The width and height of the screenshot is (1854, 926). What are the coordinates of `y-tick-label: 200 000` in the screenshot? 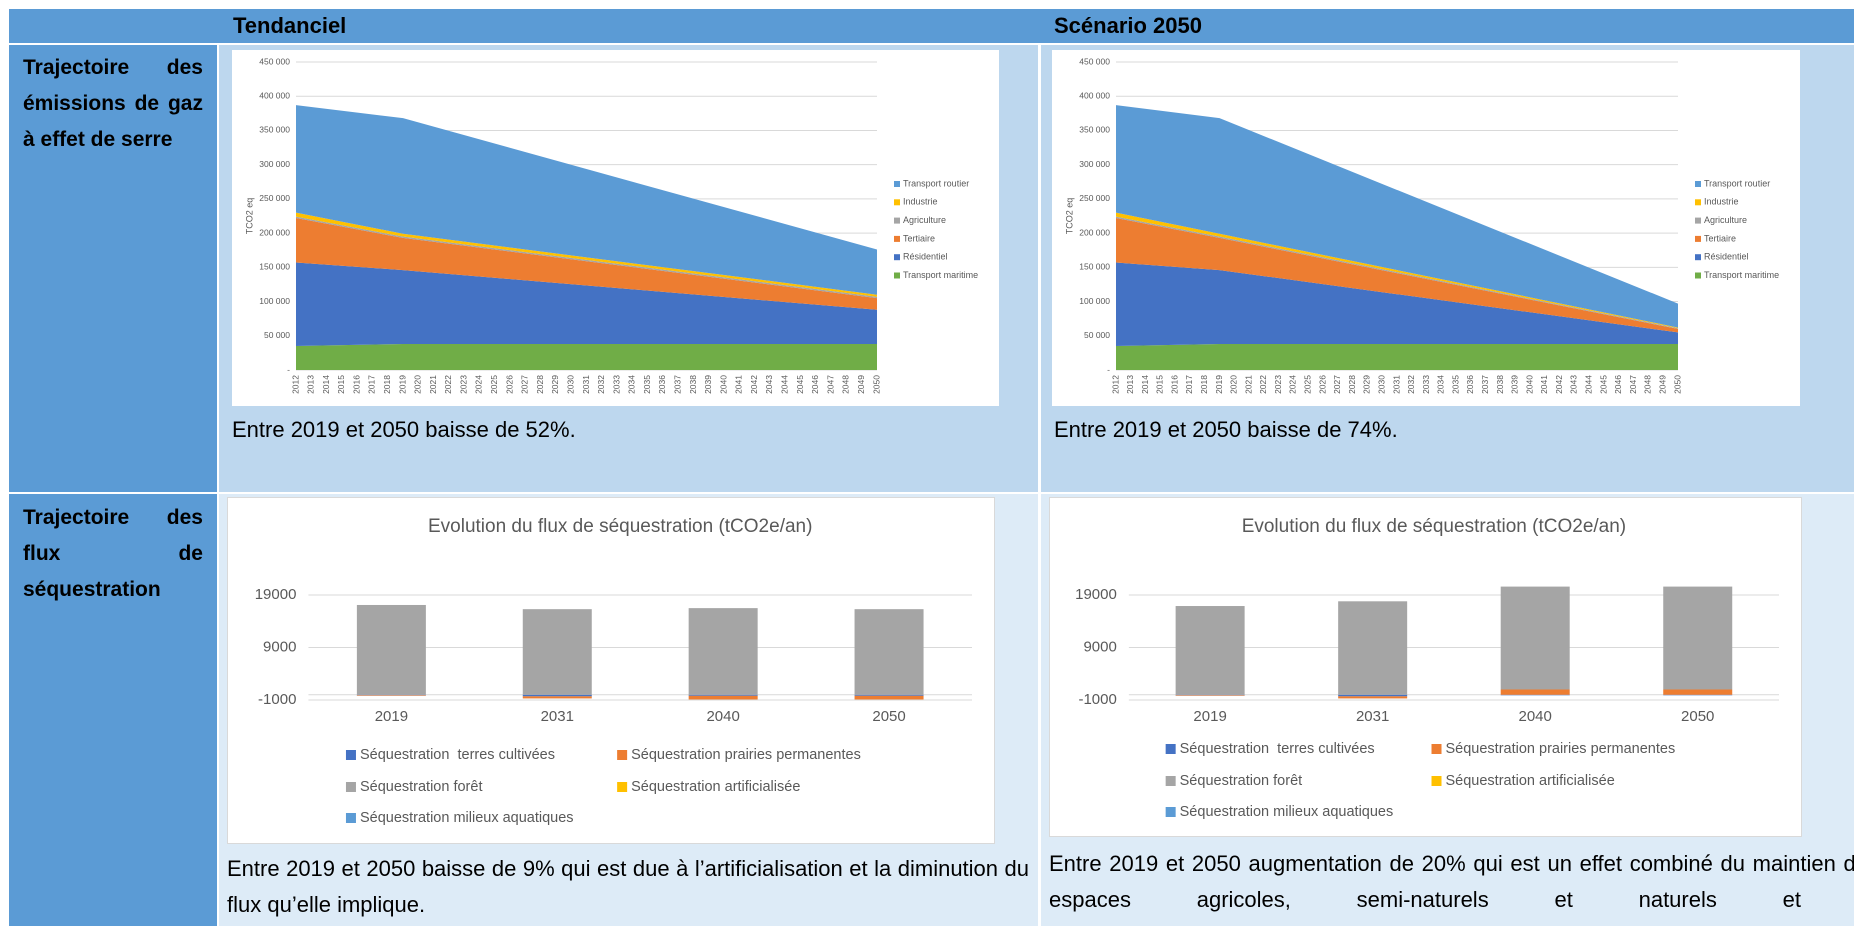 It's located at (274, 232).